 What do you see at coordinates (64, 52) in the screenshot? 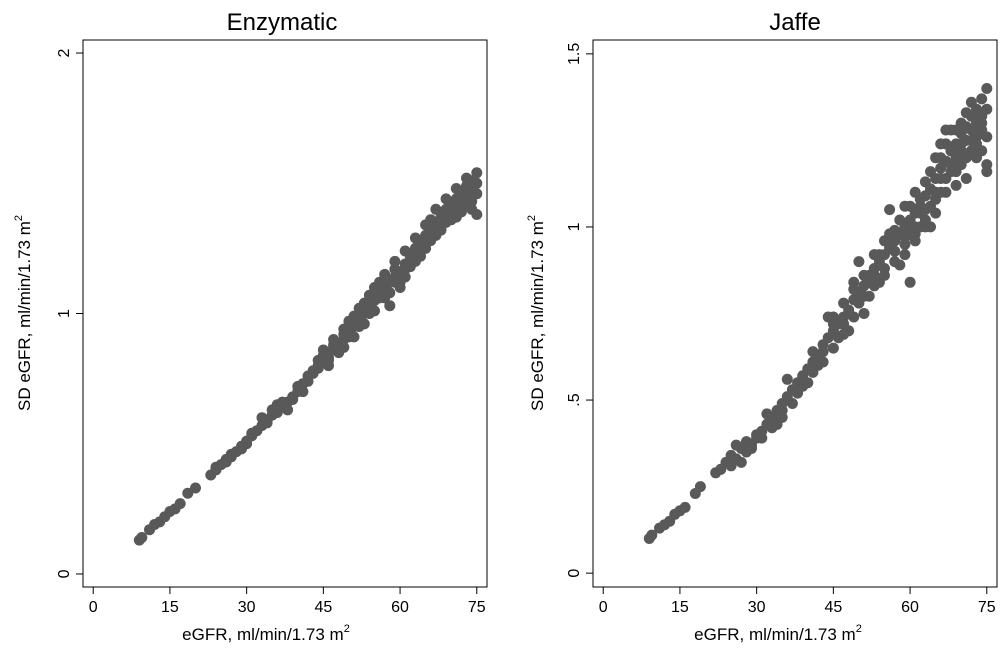
I see `y-tick-label: 2` at bounding box center [64, 52].